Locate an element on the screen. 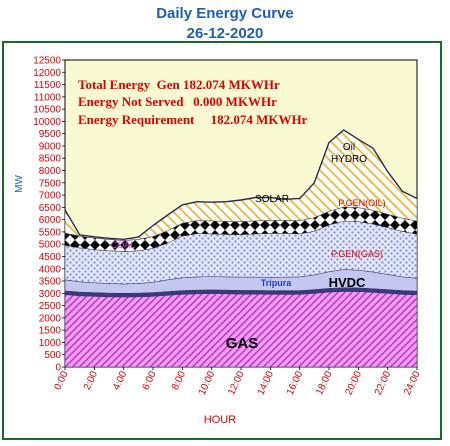 This screenshot has height=446, width=450. series-label-gas: GAS is located at coordinates (242, 343).